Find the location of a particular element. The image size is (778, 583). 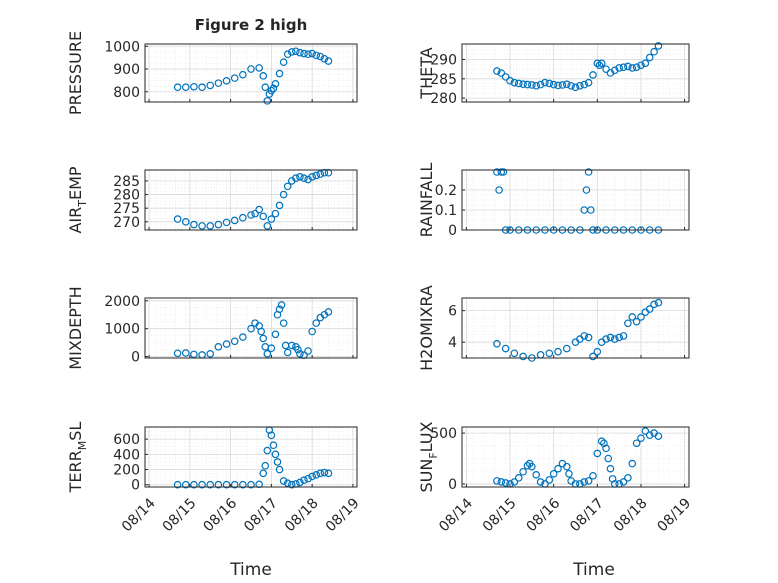

y-tick-label: 2000 is located at coordinates (122, 302).